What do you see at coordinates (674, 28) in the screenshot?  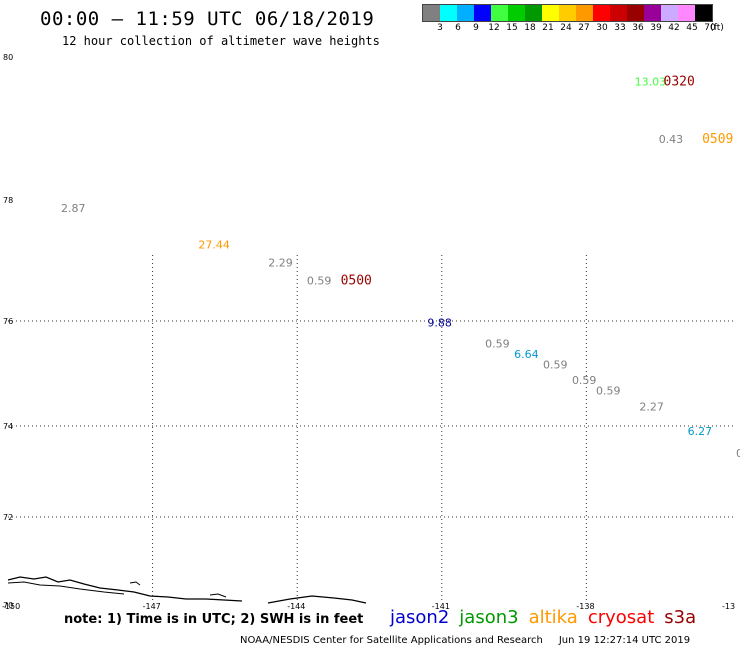 I see `legend-tick-label: 42` at bounding box center [674, 28].